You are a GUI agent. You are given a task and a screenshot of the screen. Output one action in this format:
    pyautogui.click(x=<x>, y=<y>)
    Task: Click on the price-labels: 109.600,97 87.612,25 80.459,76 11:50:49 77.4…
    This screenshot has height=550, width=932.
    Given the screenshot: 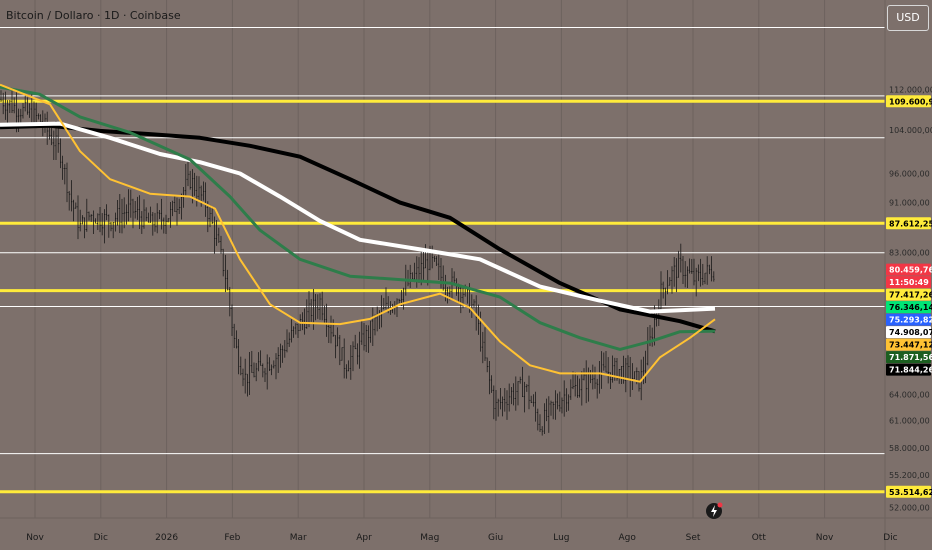 What is the action you would take?
    pyautogui.click(x=909, y=296)
    